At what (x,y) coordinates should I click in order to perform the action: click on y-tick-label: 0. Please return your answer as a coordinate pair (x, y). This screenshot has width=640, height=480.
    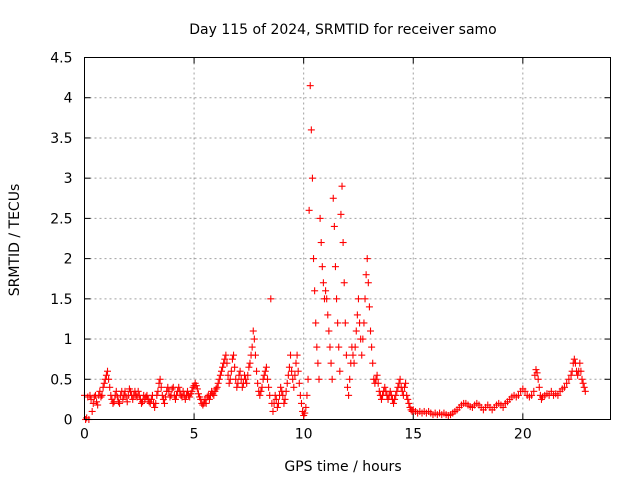
    Looking at the image, I should click on (68, 421).